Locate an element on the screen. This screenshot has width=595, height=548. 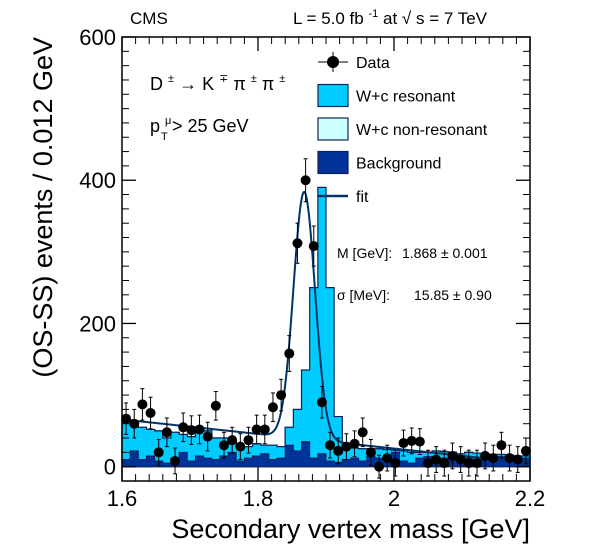
decay-label: D ± → K ∓ π ± π ± is located at coordinates (217, 80).